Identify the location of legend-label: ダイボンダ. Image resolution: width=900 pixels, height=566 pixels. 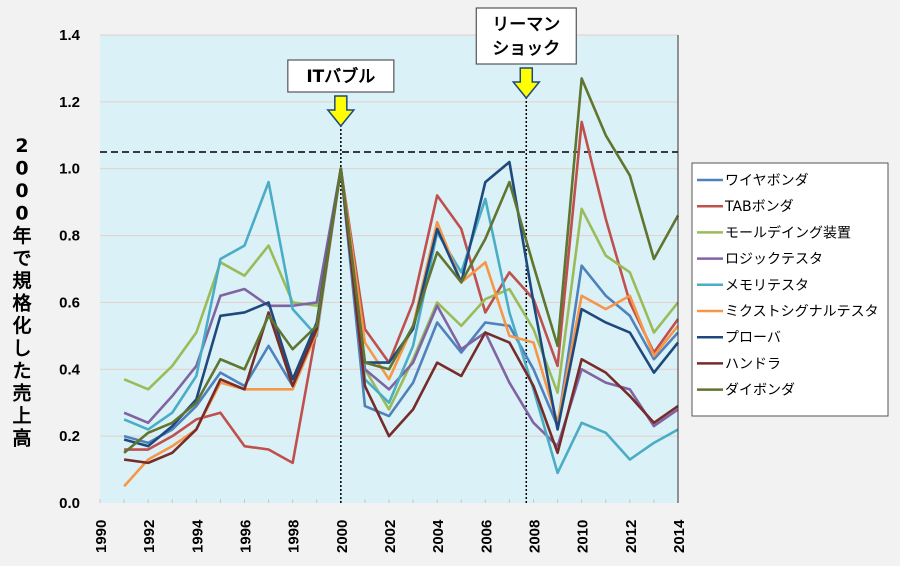
(760, 391).